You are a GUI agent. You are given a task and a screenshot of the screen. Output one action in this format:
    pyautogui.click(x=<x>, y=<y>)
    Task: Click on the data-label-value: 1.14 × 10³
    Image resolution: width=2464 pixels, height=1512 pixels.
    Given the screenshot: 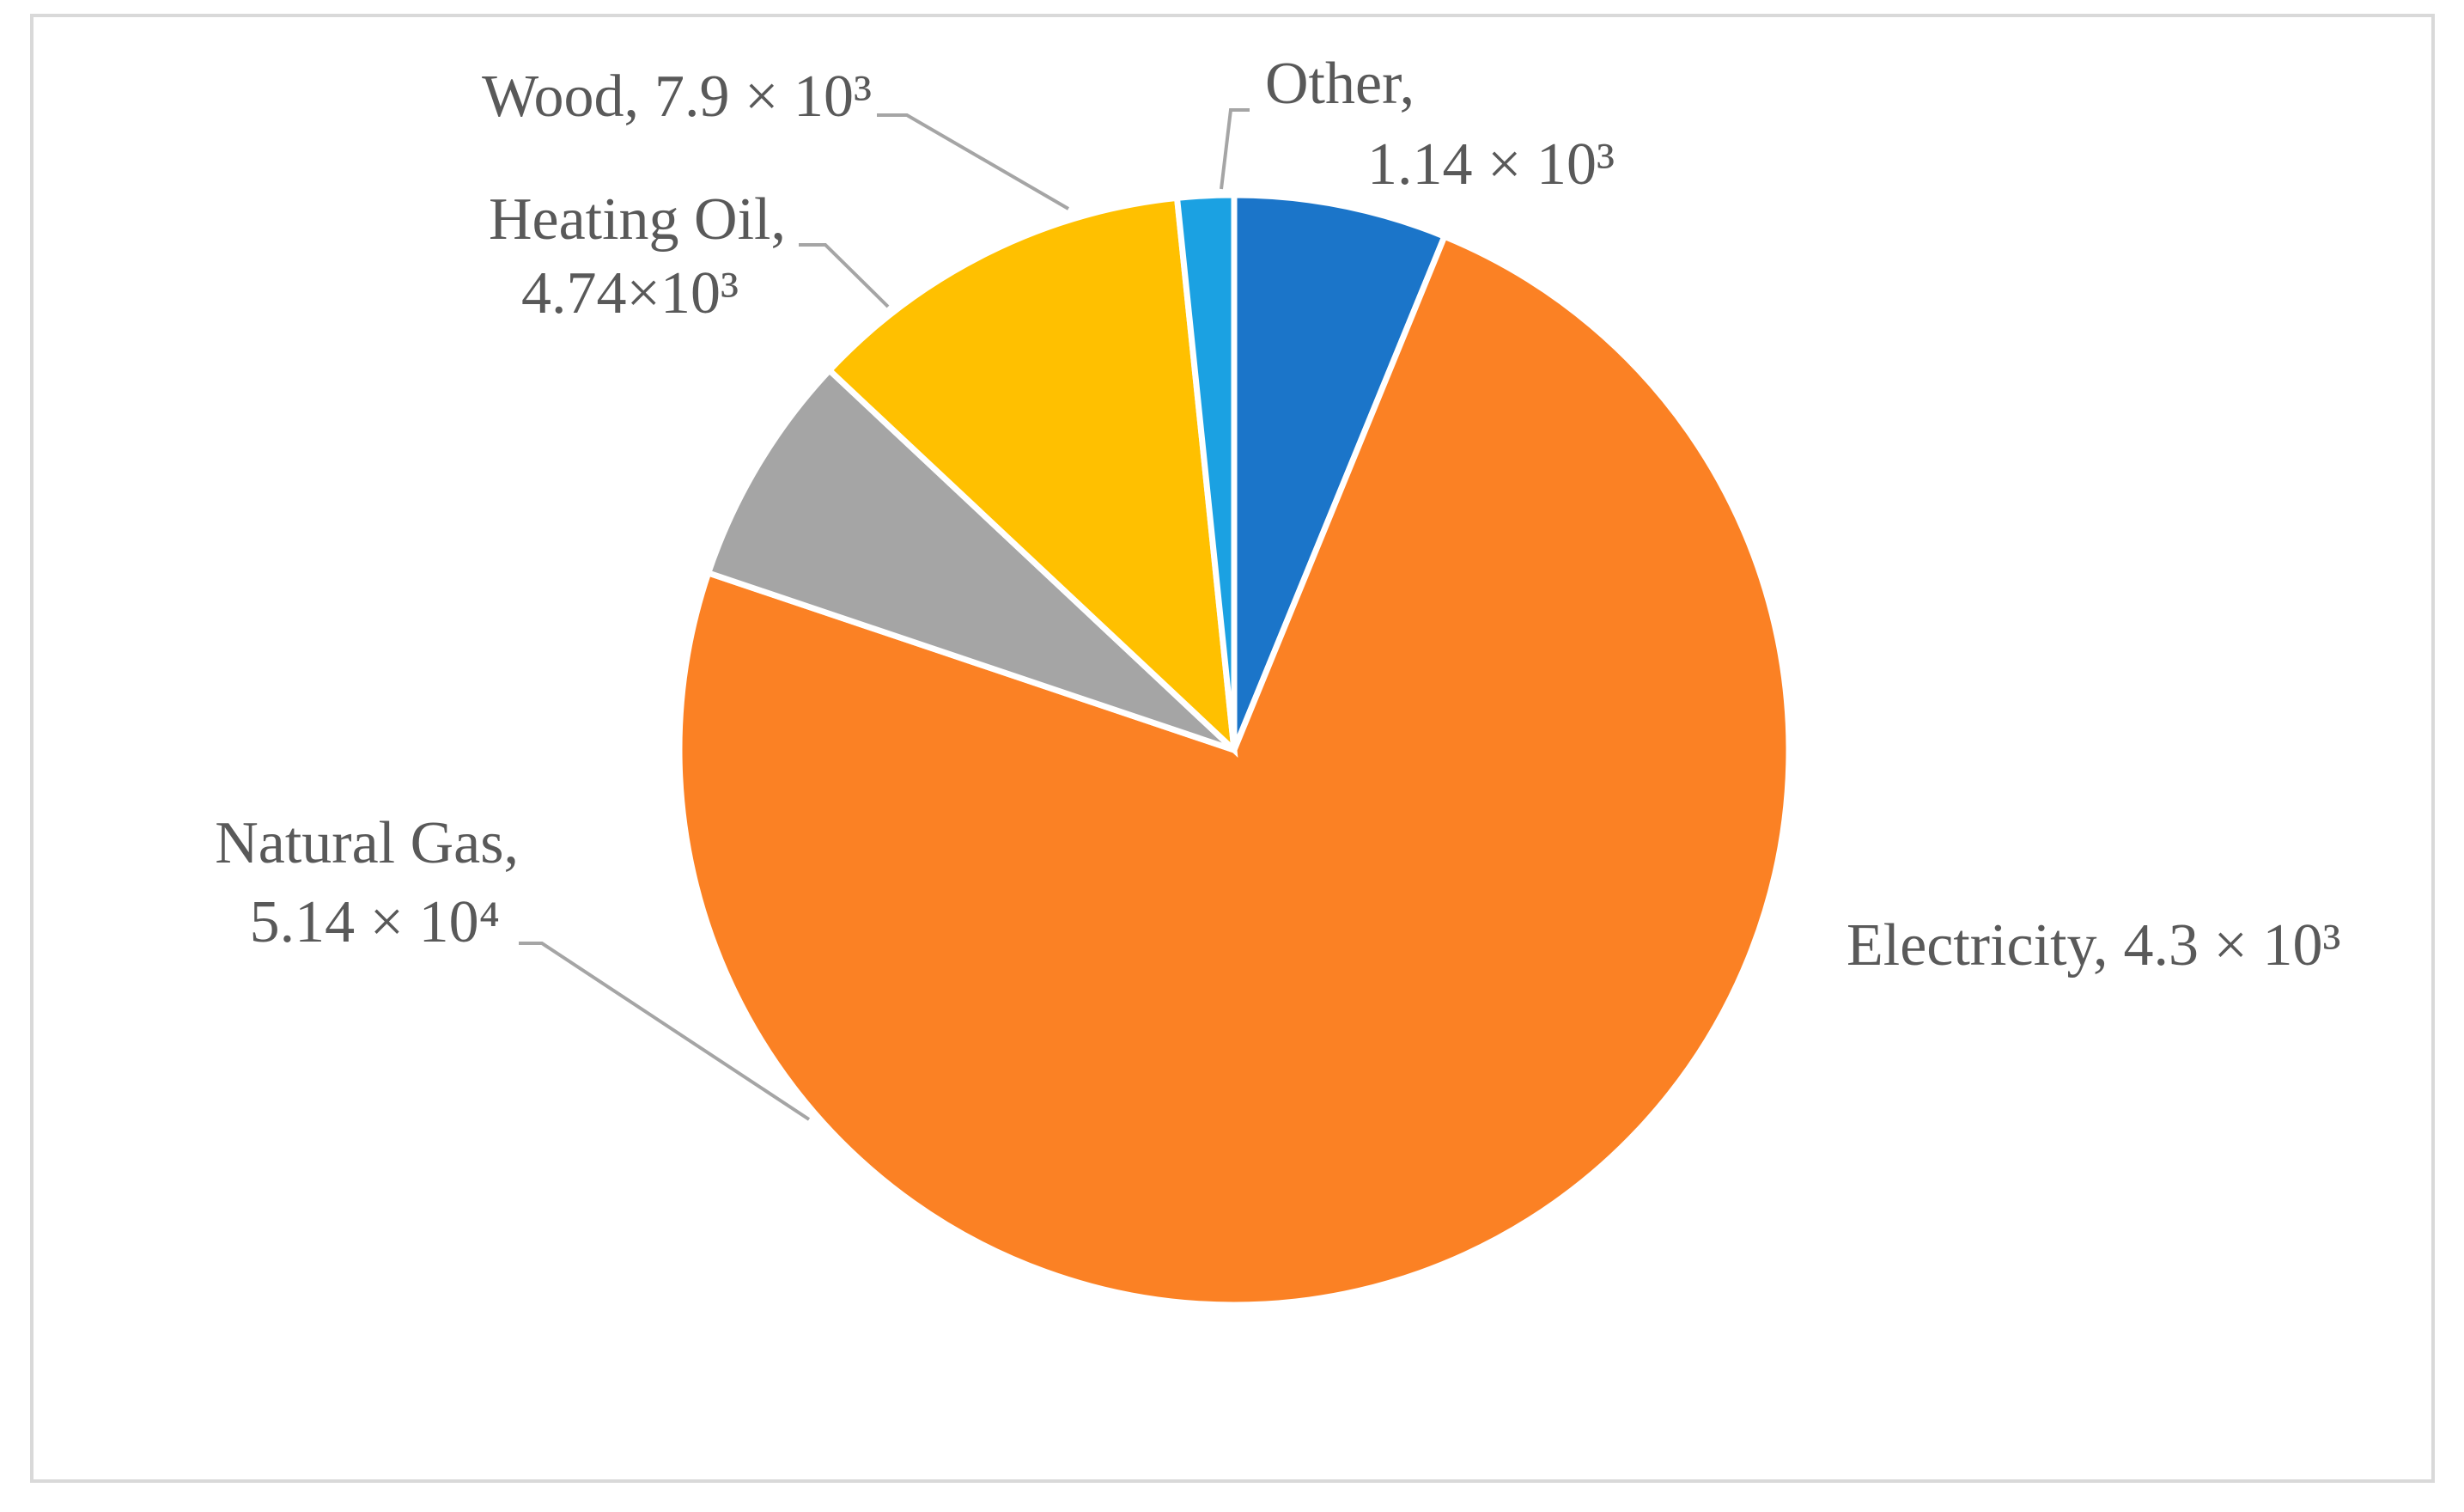 What is the action you would take?
    pyautogui.click(x=1491, y=164)
    